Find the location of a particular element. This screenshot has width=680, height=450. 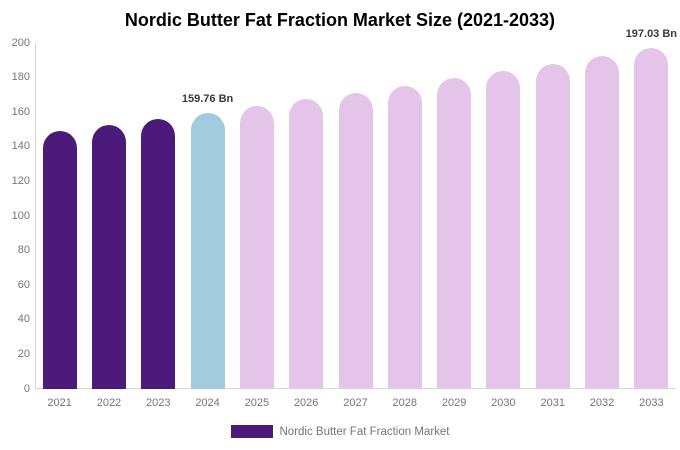

bar-2030 is located at coordinates (503, 230).